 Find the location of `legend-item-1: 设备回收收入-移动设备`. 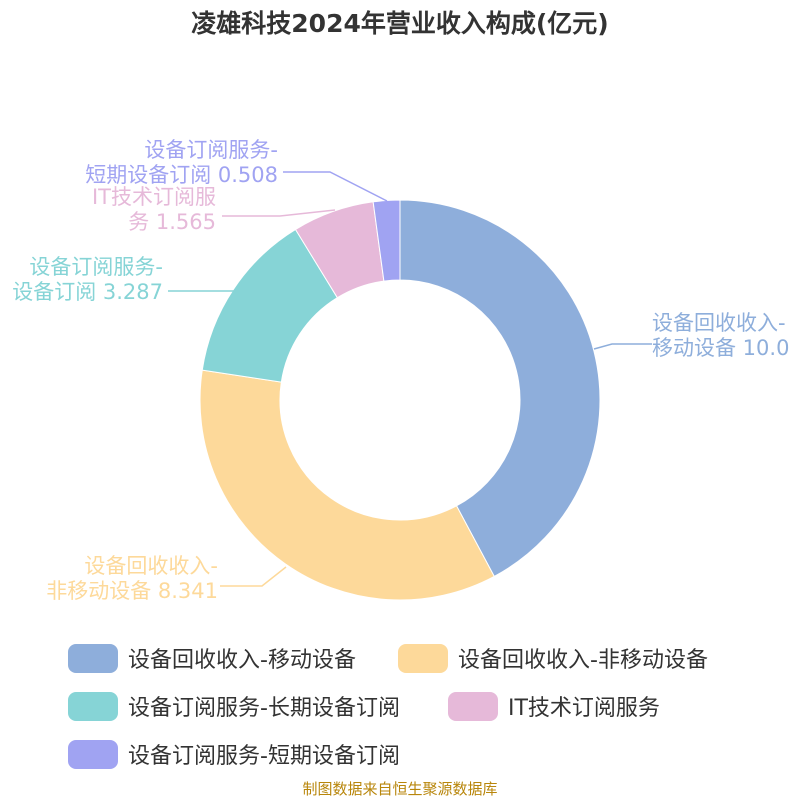

legend-item-1: 设备回收收入-移动设备 is located at coordinates (212, 658).